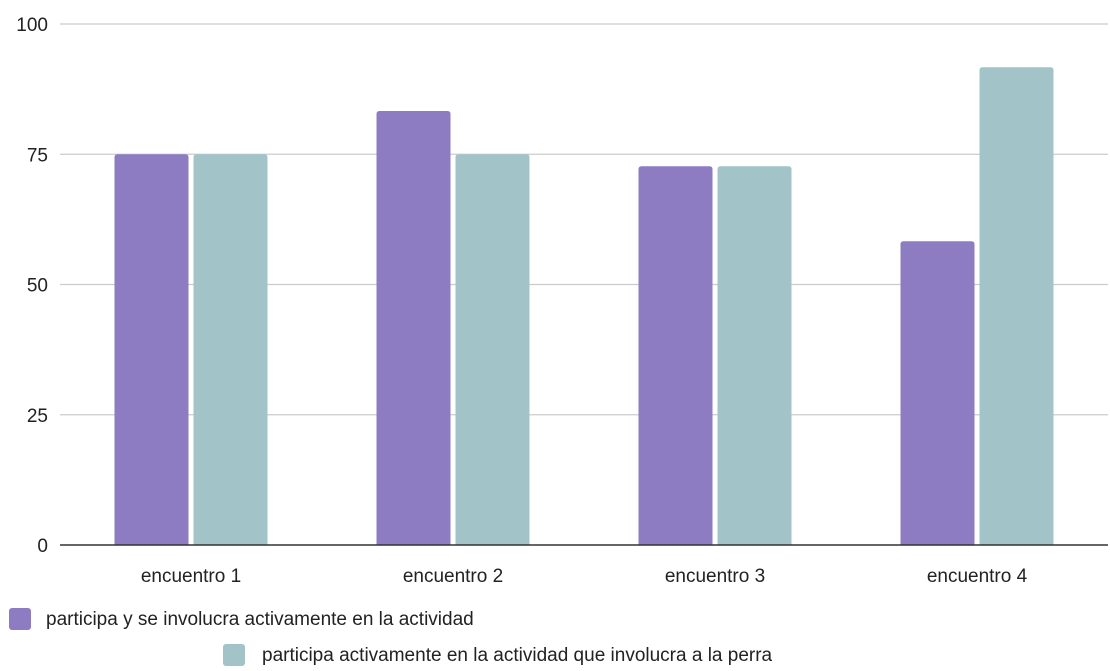 Image resolution: width=1110 pixels, height=671 pixels. Describe the element at coordinates (37, 416) in the screenshot. I see `y-tick-label: 25` at that location.